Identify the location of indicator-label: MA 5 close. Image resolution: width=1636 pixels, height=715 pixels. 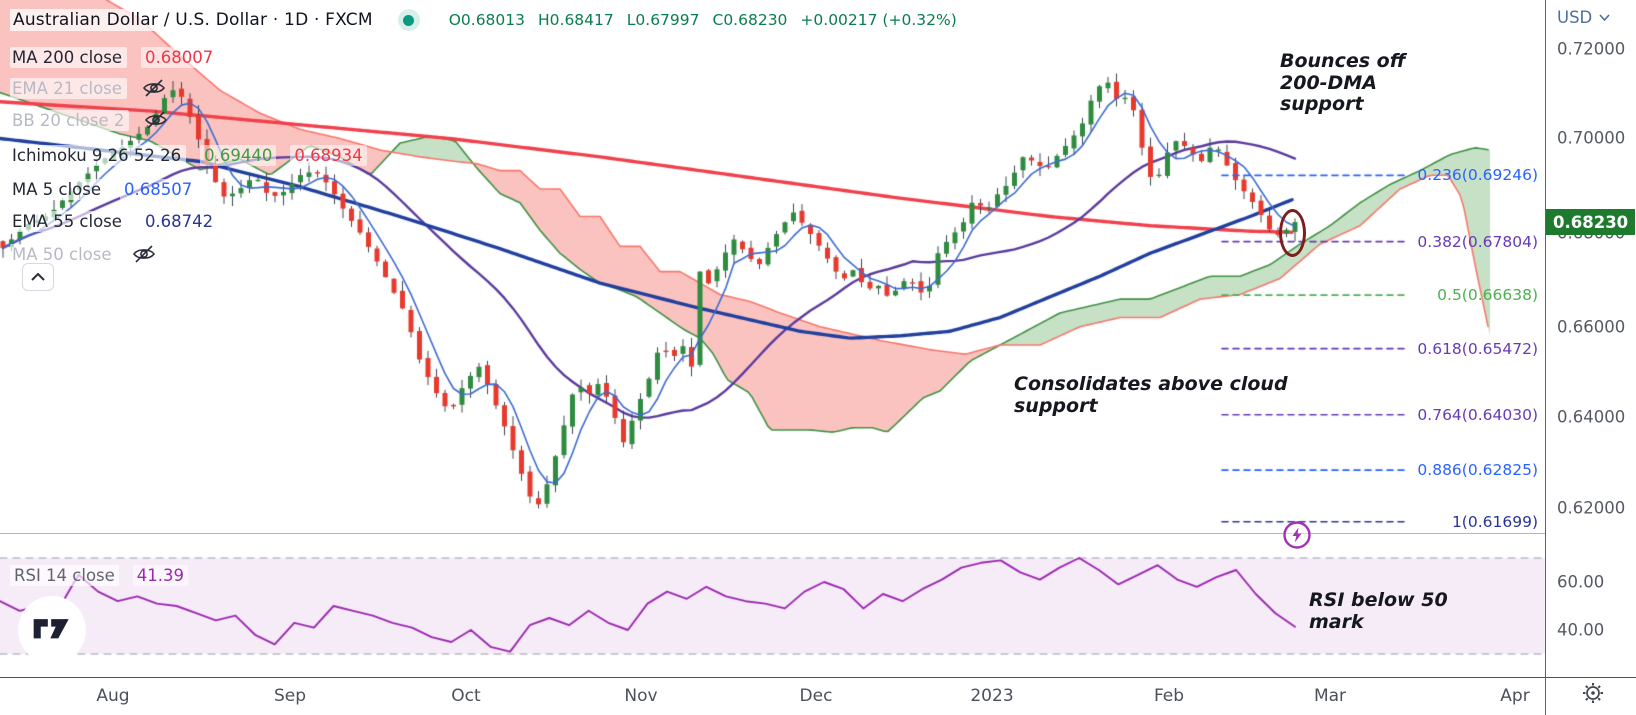
(58, 189).